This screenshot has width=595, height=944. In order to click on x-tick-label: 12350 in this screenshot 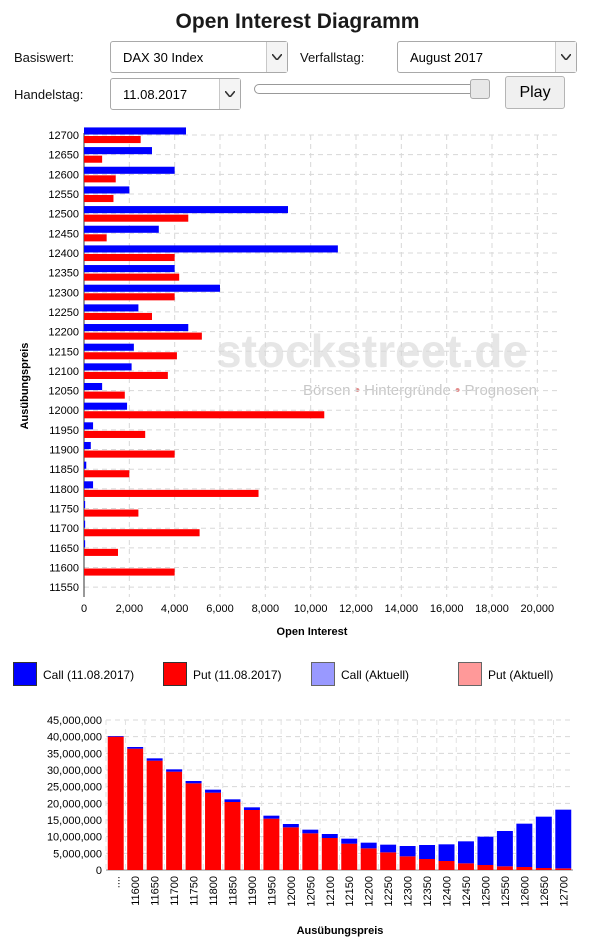, I will do `click(428, 891)`.